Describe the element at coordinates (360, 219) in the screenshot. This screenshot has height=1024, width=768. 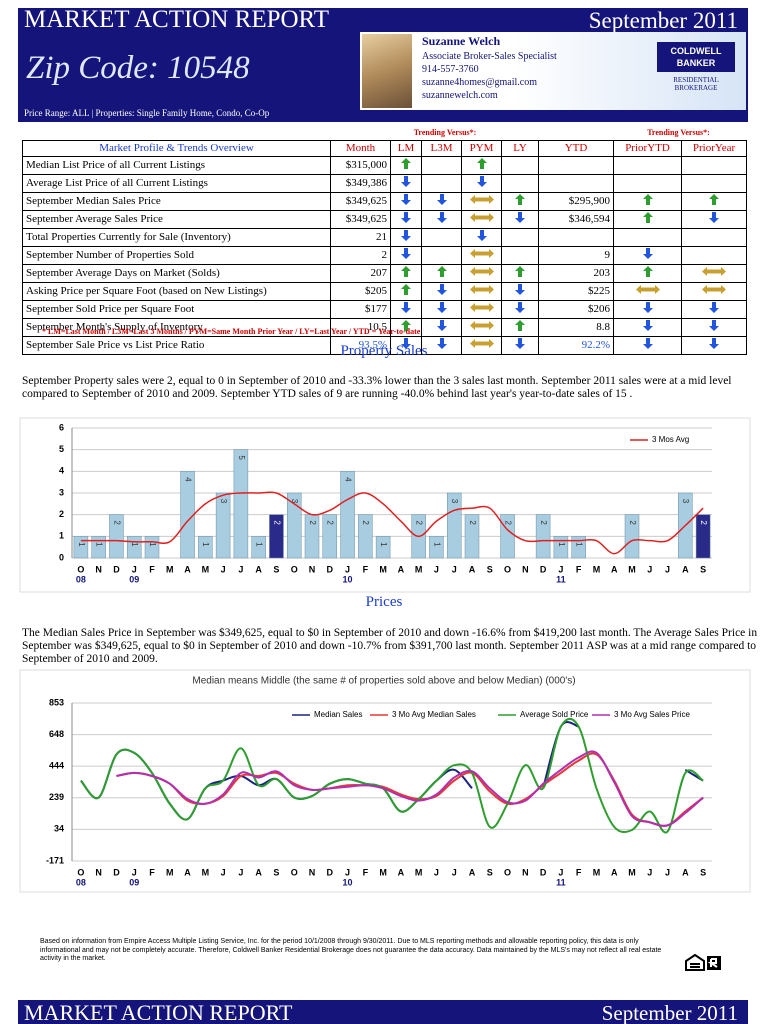
I see `value-cell: $349,625` at that location.